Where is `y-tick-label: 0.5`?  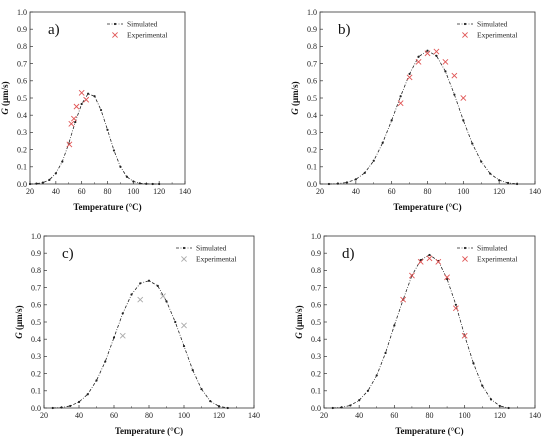
y-tick-label: 0.5 is located at coordinates (36, 322).